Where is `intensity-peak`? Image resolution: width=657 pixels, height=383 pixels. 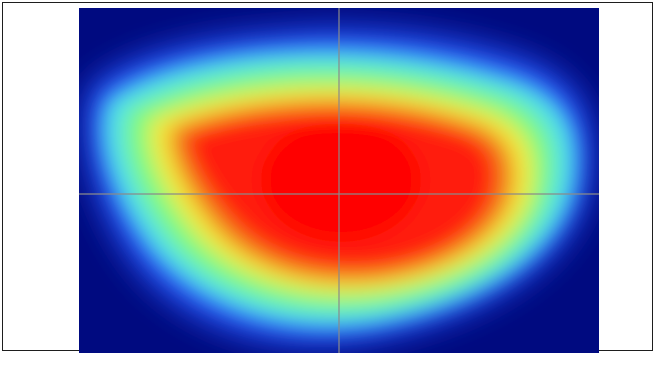 intensity-peak is located at coordinates (341, 180).